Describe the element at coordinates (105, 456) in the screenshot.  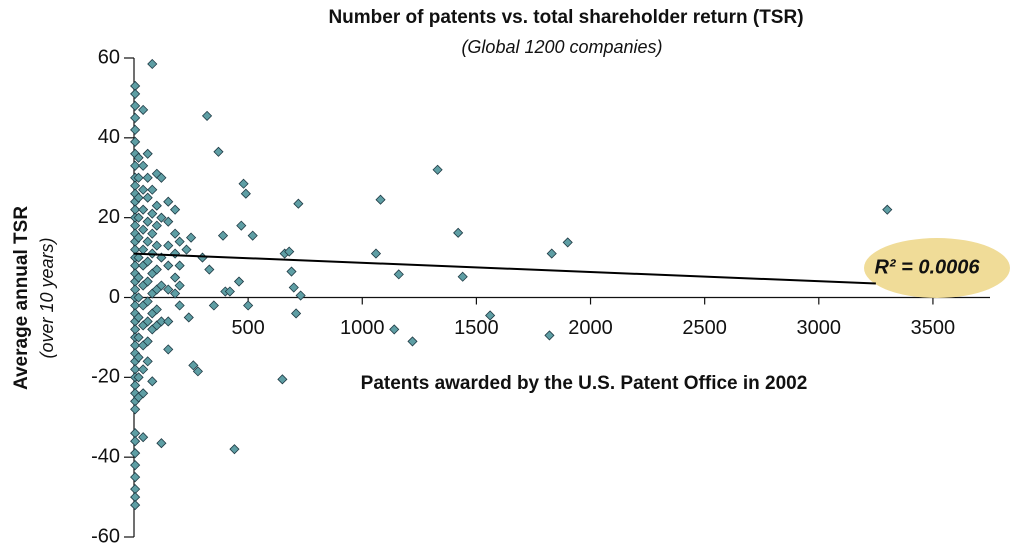
I see `y-tick-label: -40` at that location.